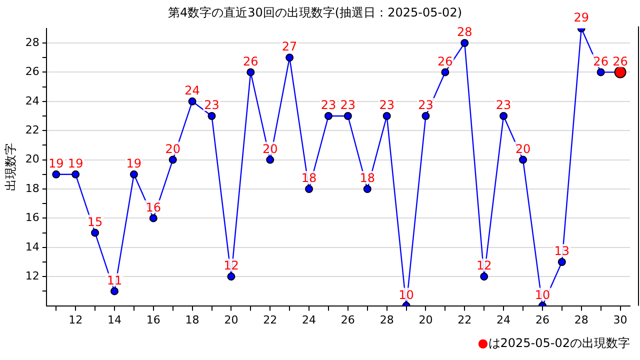 The height and width of the screenshot is (360, 640). Describe the element at coordinates (582, 17) in the screenshot. I see `data-label: 29` at that location.